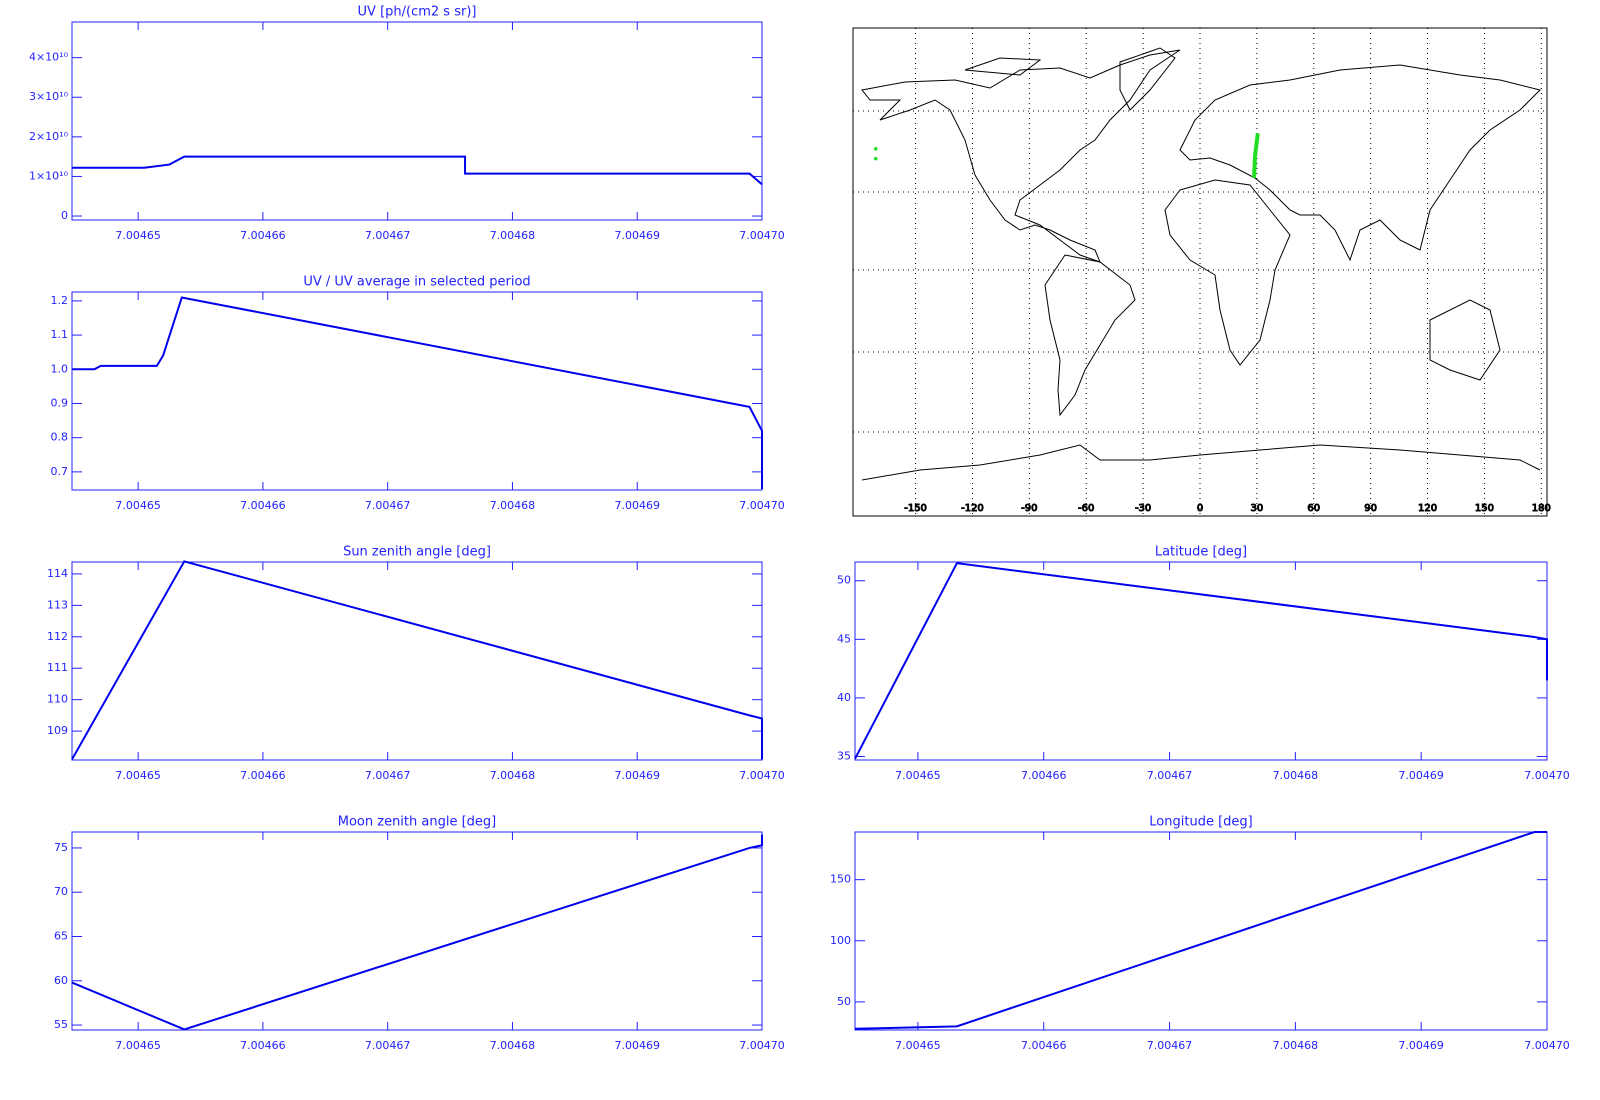  What do you see at coordinates (57, 667) in the screenshot?
I see `y-tick-label: 111` at bounding box center [57, 667].